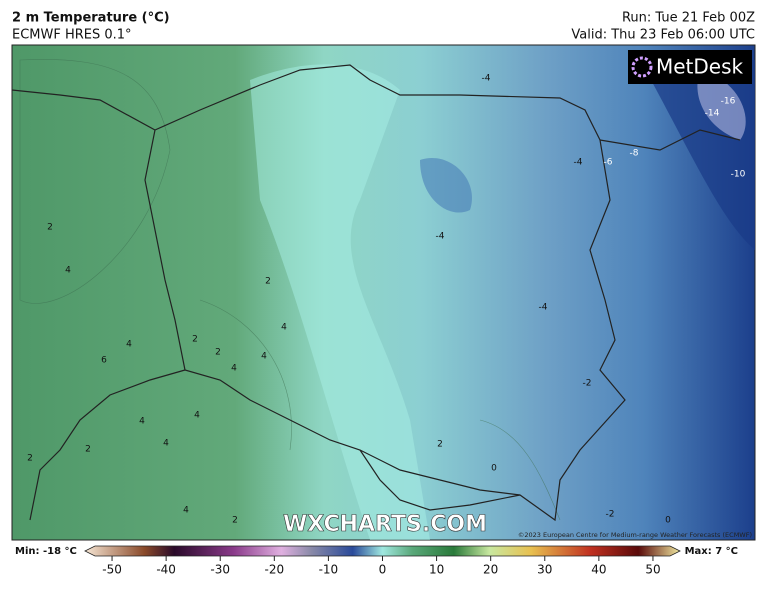 This screenshot has width=767, height=591. What do you see at coordinates (738, 175) in the screenshot?
I see `contour-label: -10` at bounding box center [738, 175].